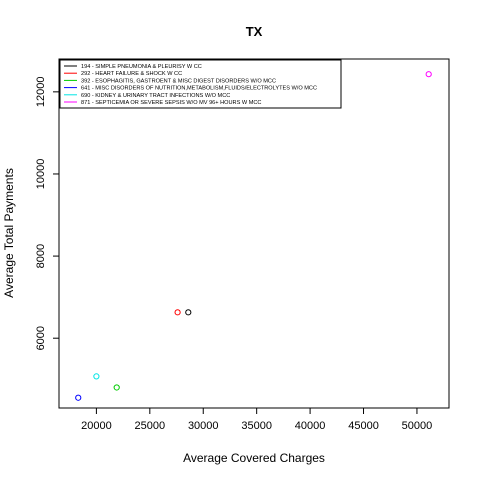 The width and height of the screenshot is (480, 480). Describe the element at coordinates (203, 426) in the screenshot. I see `x-tick-label: 30000` at that location.